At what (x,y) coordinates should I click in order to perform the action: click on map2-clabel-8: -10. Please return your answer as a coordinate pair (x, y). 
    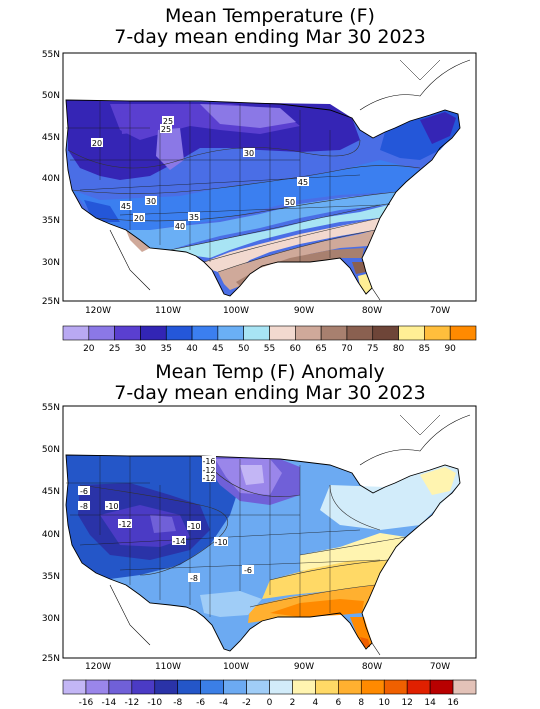
    Looking at the image, I should click on (221, 542).